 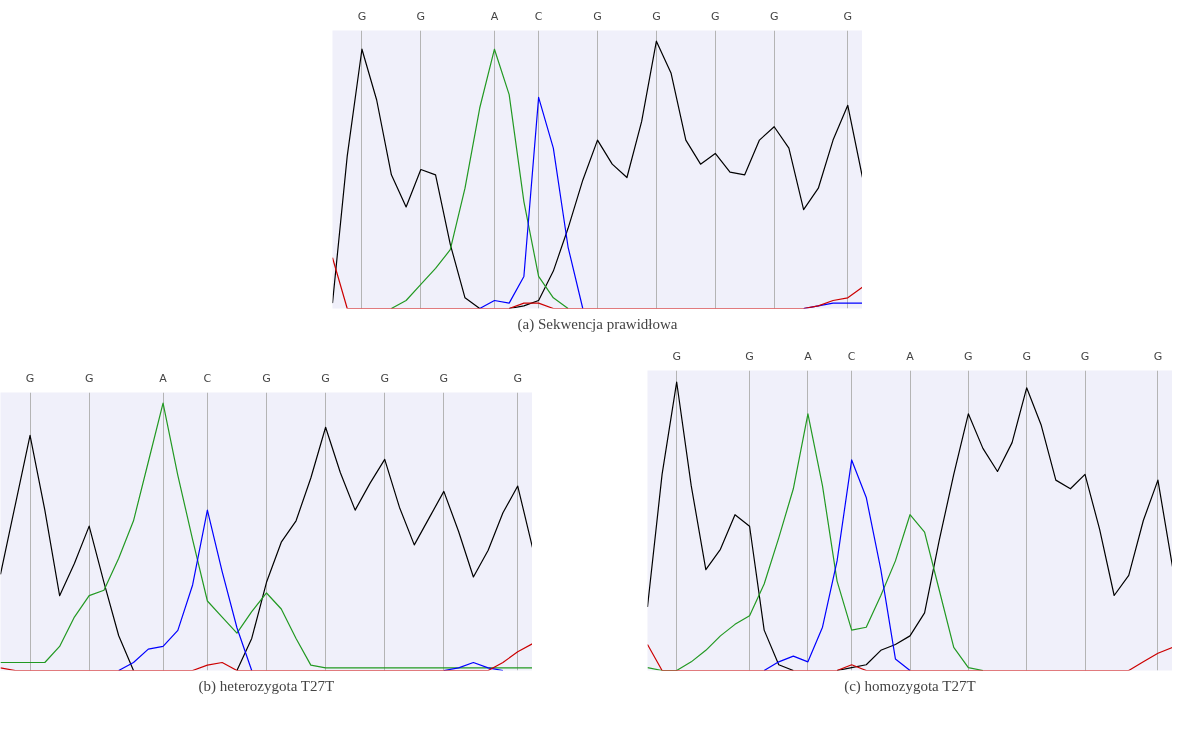 What do you see at coordinates (910, 686) in the screenshot?
I see `text: (c) homozygota T27T` at bounding box center [910, 686].